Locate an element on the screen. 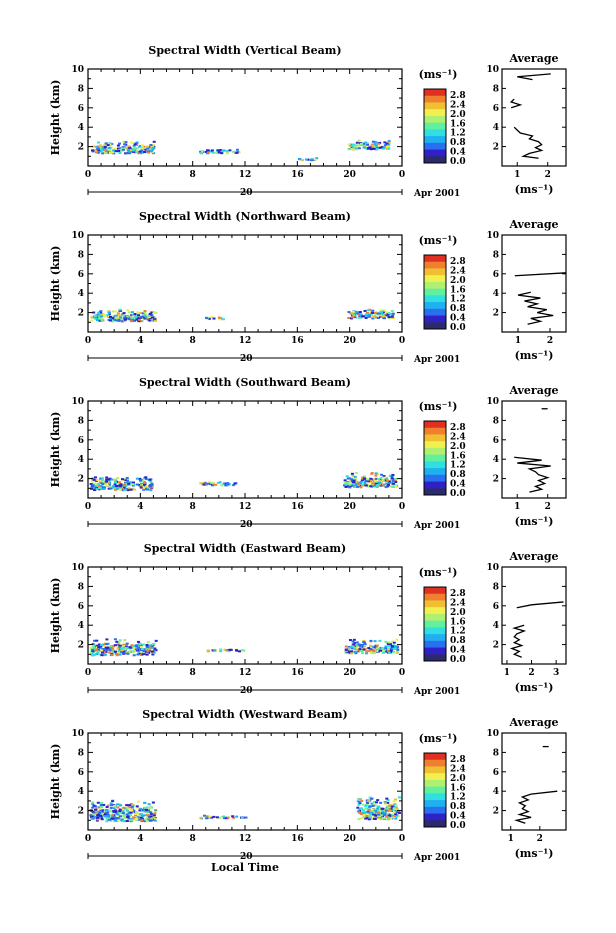 The image size is (616, 933). profile-y-tick-label: 8 is located at coordinates (496, 753).